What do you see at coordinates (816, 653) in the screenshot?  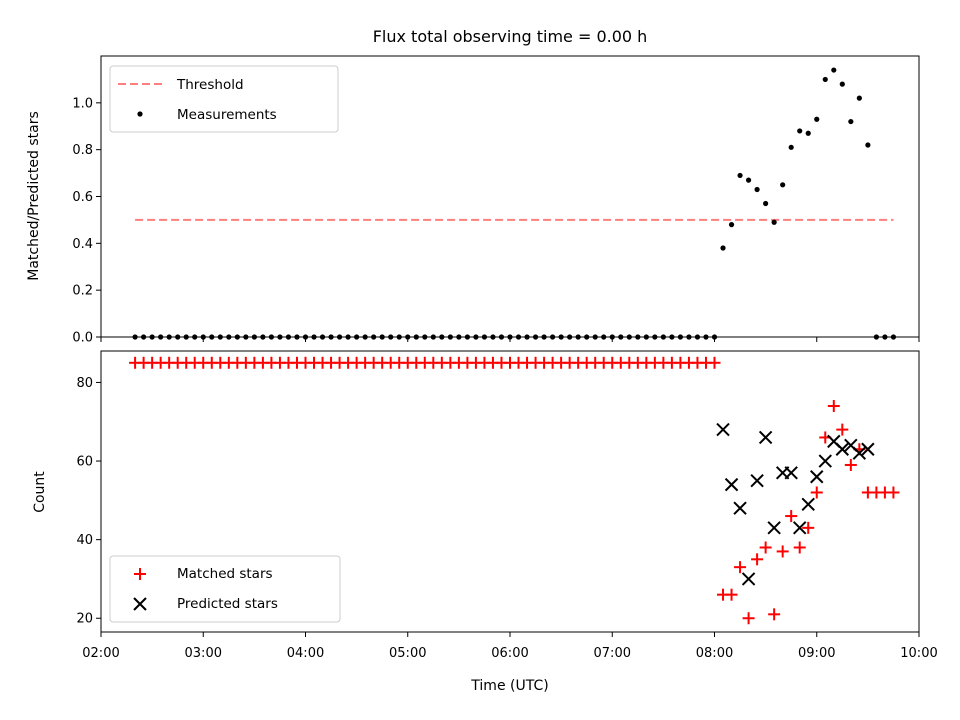 I see `x-tick-label: 09:00` at bounding box center [816, 653].